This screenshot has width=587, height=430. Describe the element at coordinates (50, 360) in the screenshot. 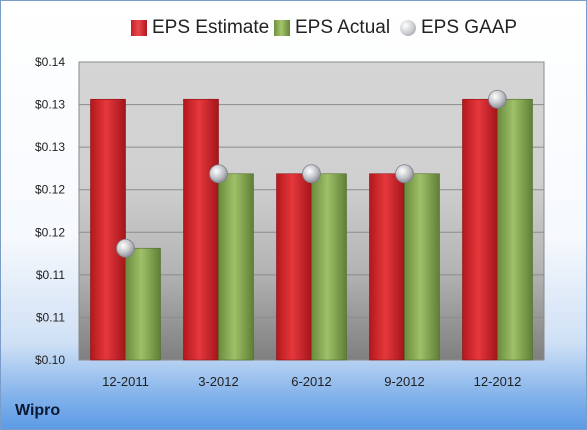

I see `y-tick-label: $0.10` at that location.